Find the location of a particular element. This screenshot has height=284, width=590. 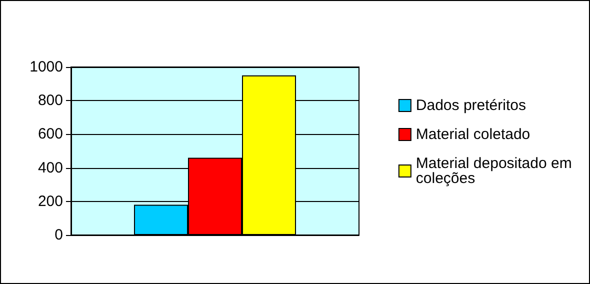

legend-label: Dados pretéritos is located at coordinates (471, 105).